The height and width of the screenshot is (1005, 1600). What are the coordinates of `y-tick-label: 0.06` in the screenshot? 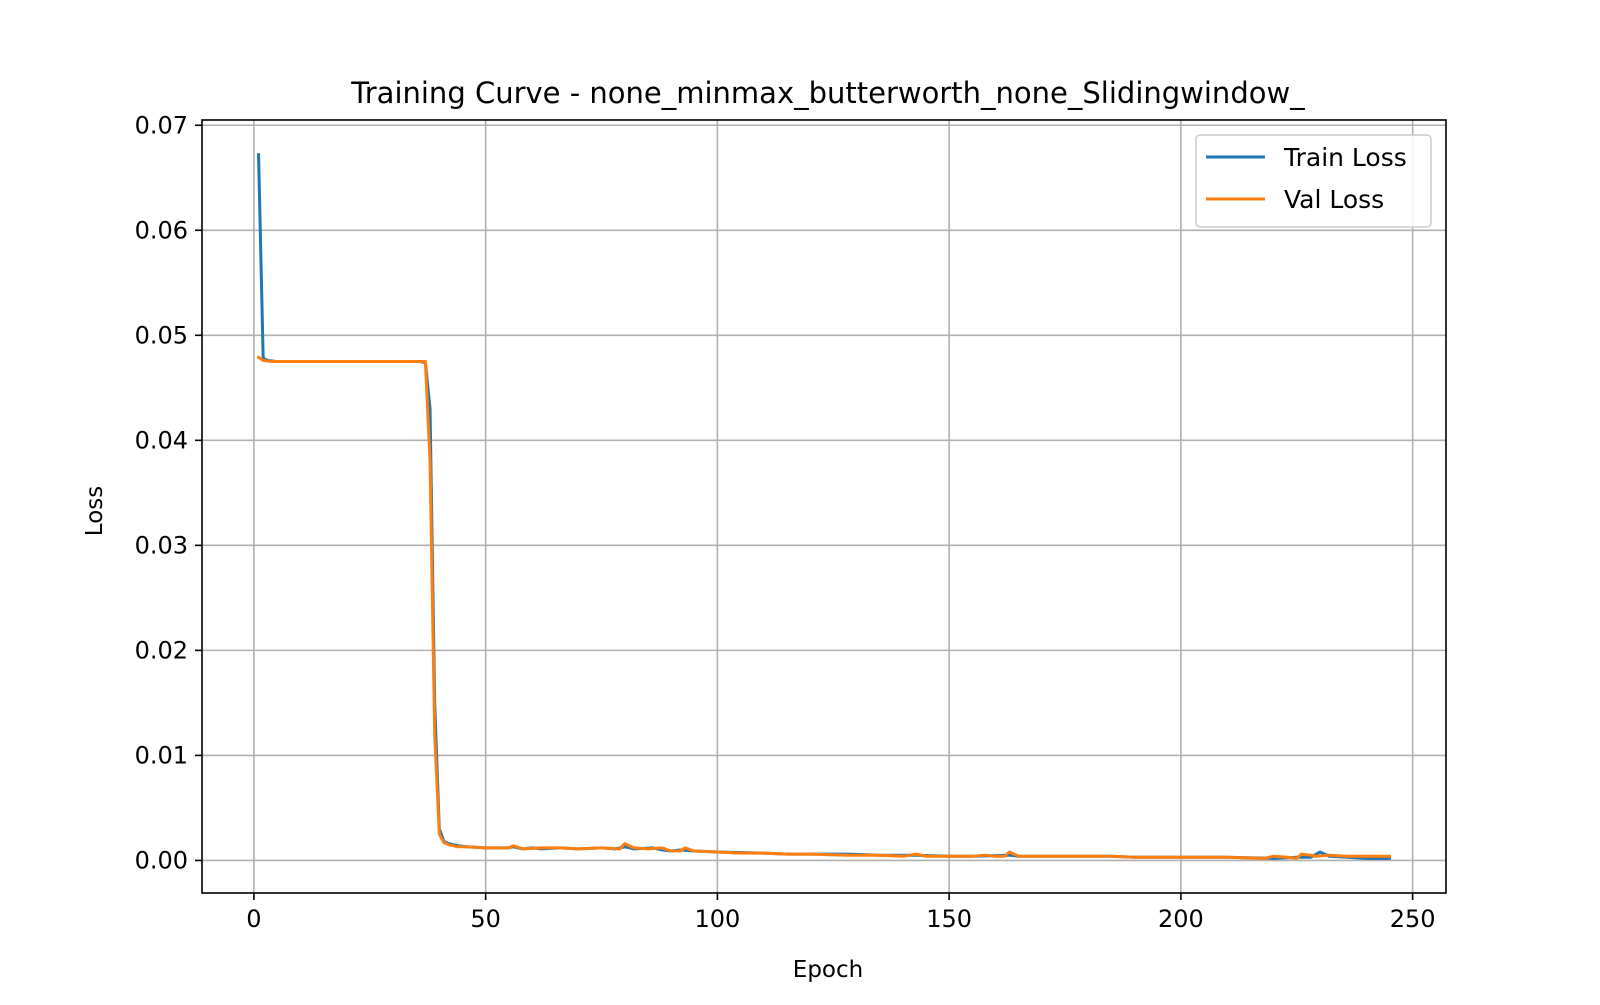 It's located at (161, 230).